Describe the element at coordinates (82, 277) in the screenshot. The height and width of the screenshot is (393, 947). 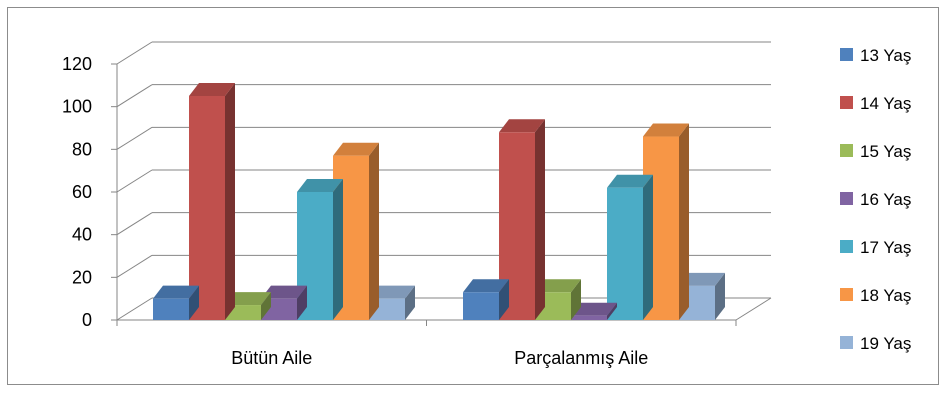
I see `y-tick-label: 20` at that location.